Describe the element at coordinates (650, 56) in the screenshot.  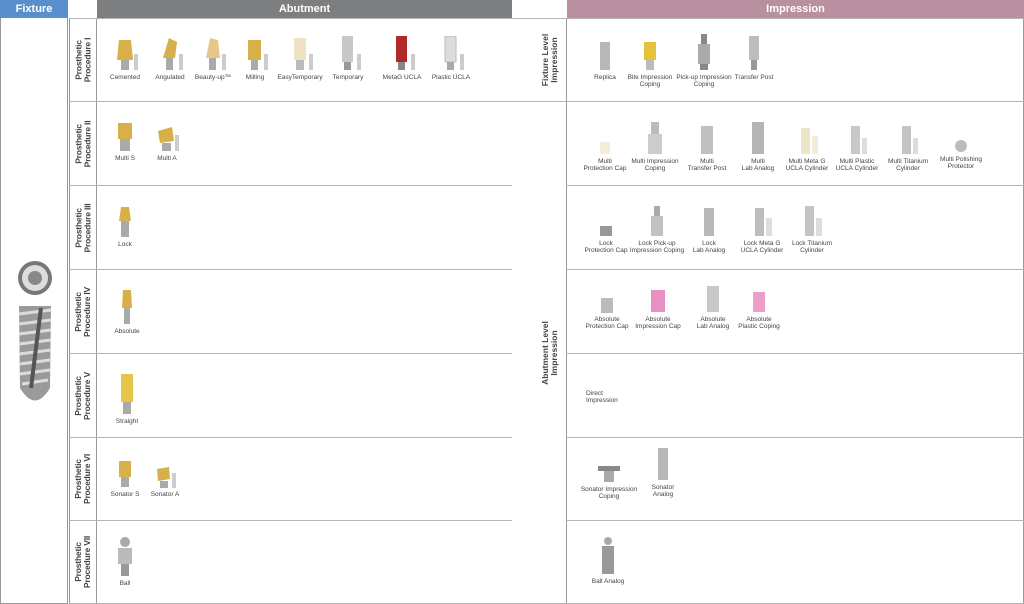
I see `bite-impression-coping-icon` at that location.